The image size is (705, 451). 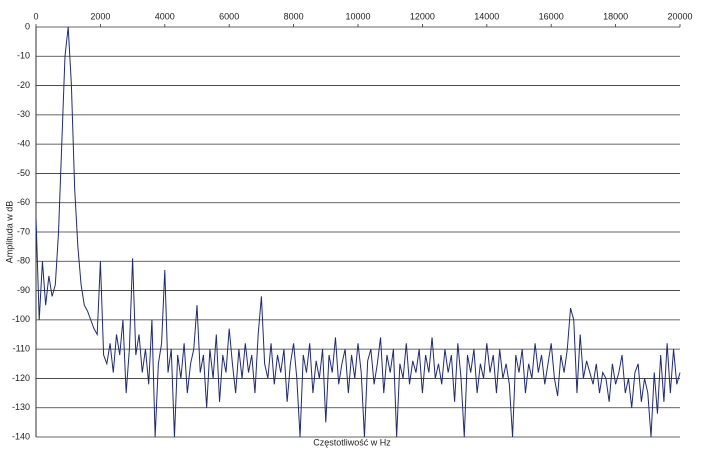 What do you see at coordinates (21, 436) in the screenshot?
I see `y-tick-label: -140` at bounding box center [21, 436].